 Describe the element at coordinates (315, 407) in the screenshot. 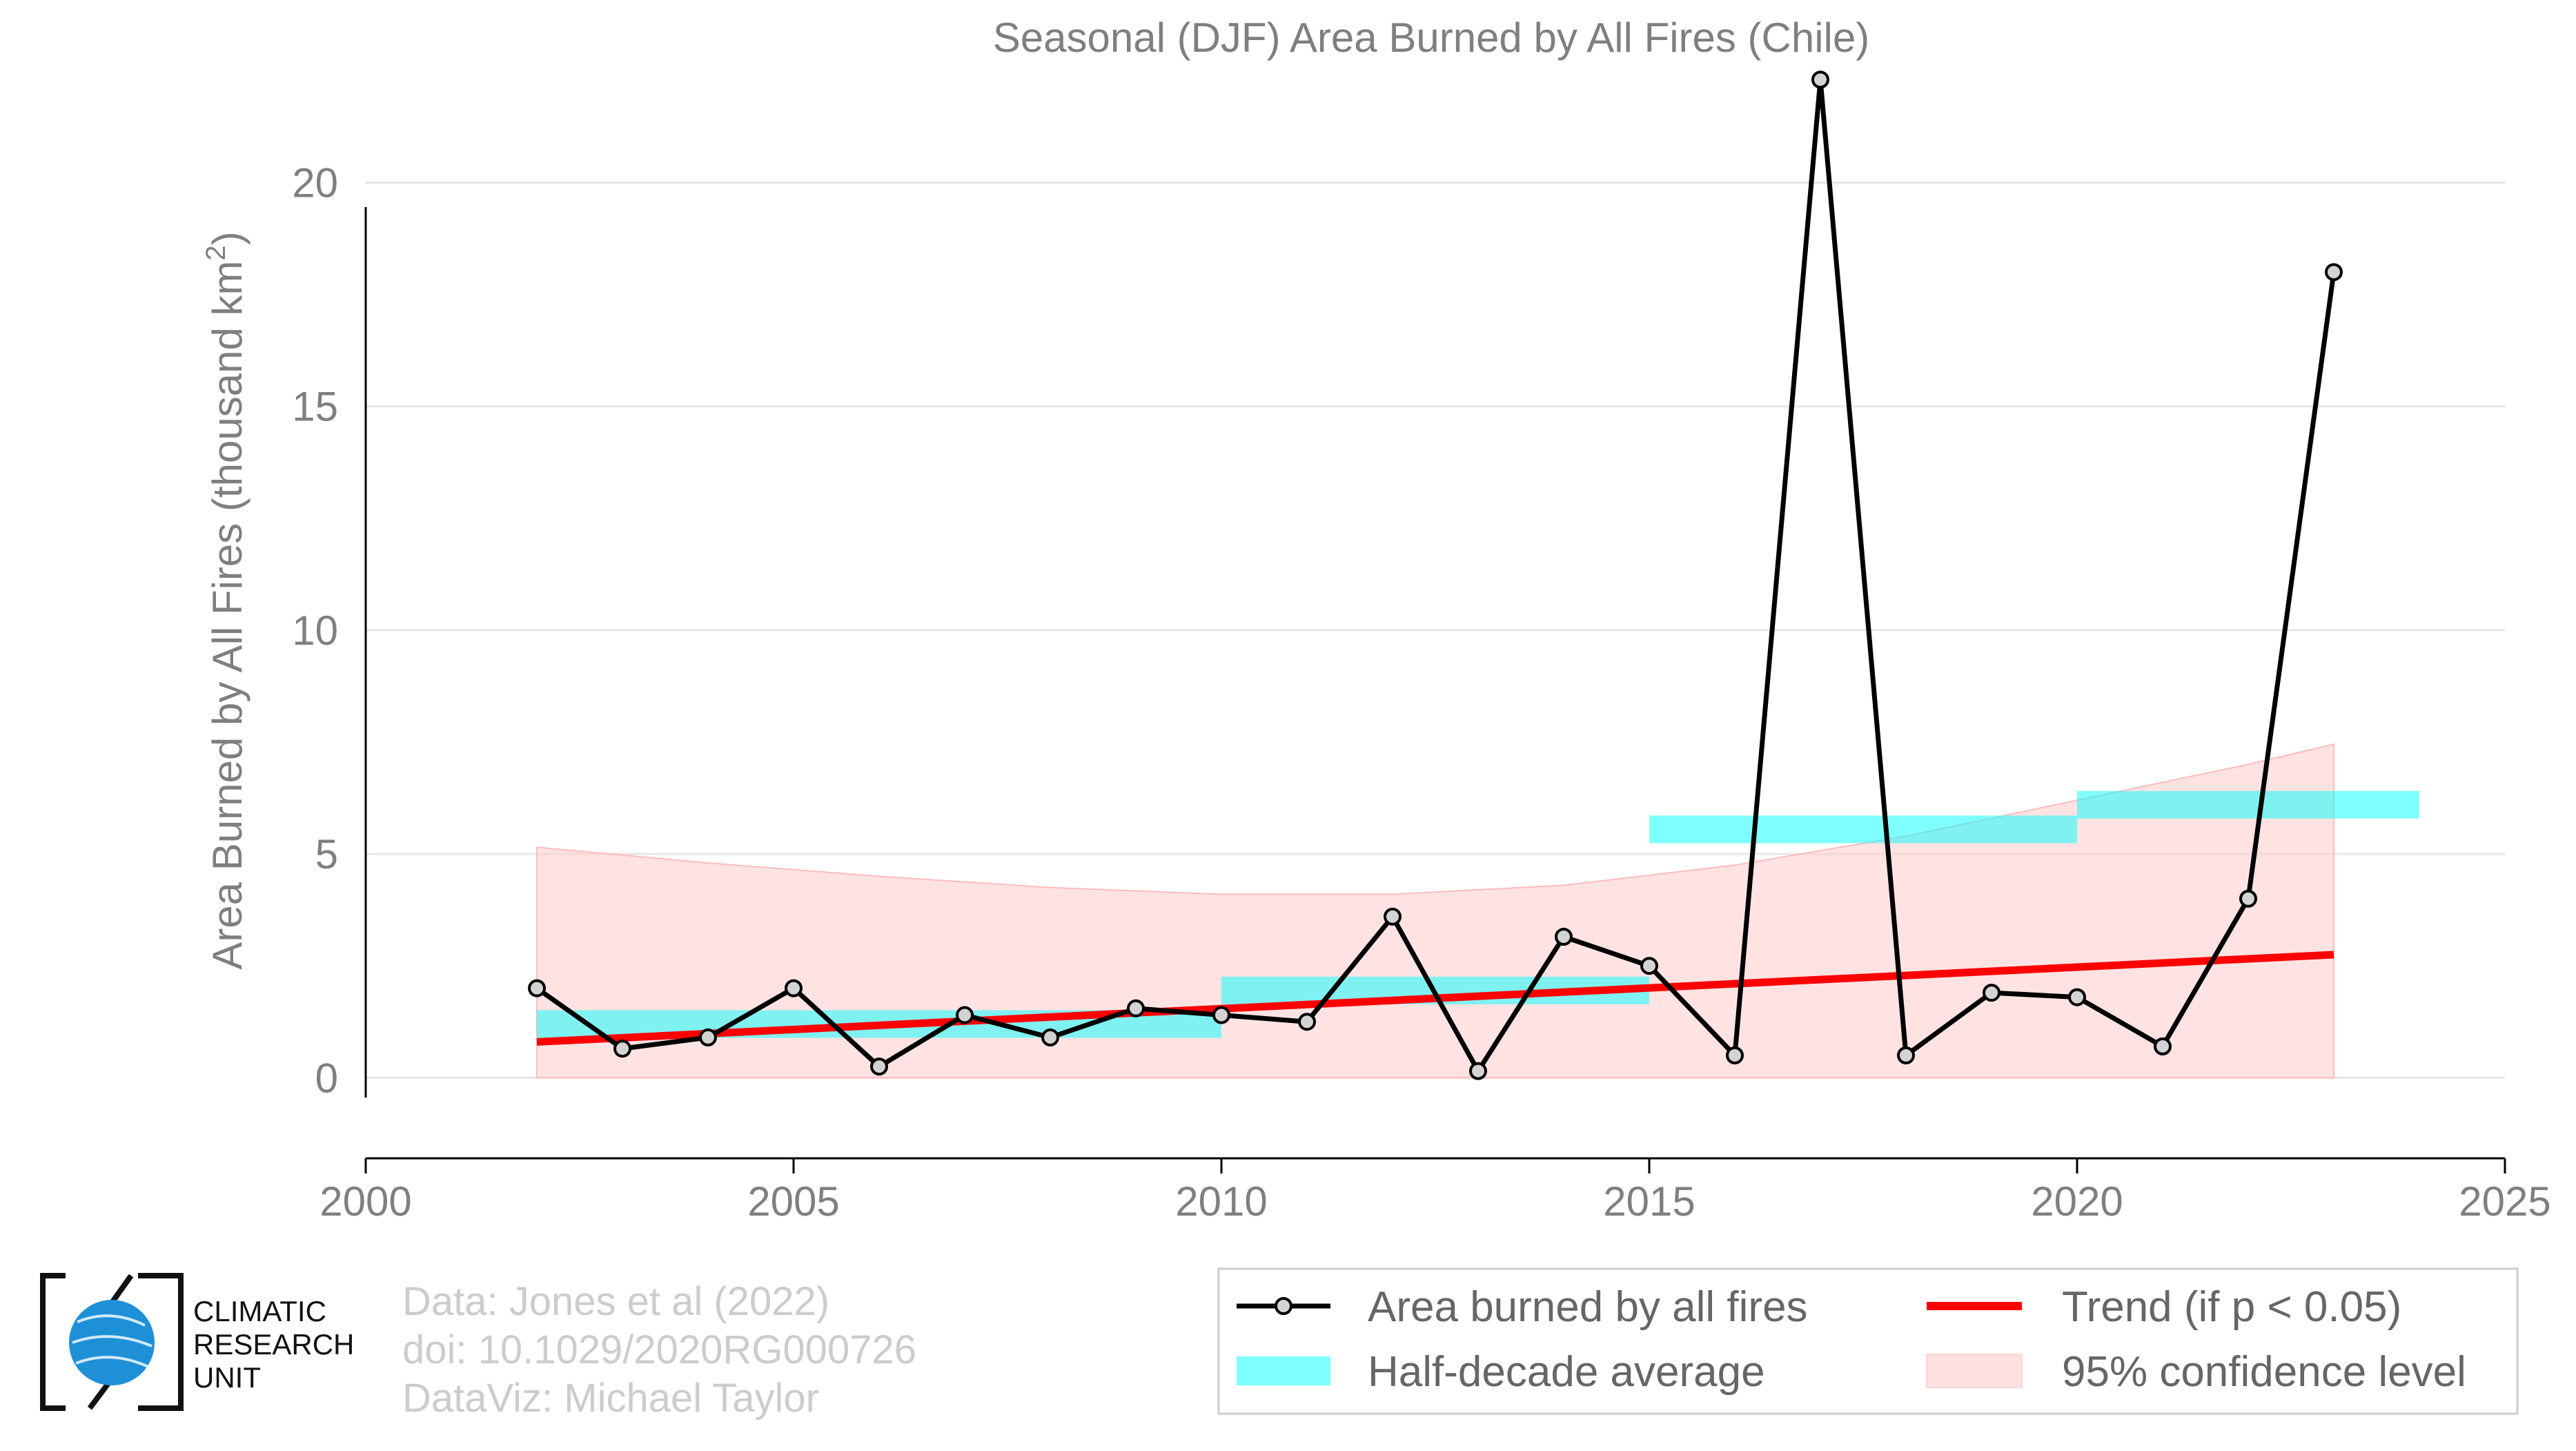

I see `y-tick-label: 15` at that location.